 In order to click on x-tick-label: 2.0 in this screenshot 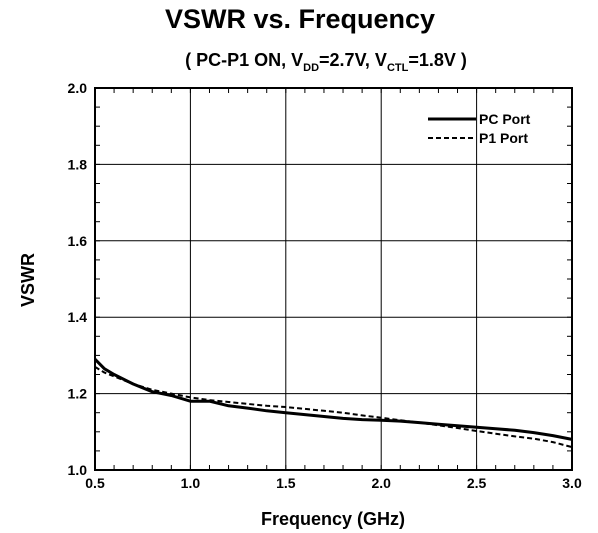, I will do `click(381, 483)`.